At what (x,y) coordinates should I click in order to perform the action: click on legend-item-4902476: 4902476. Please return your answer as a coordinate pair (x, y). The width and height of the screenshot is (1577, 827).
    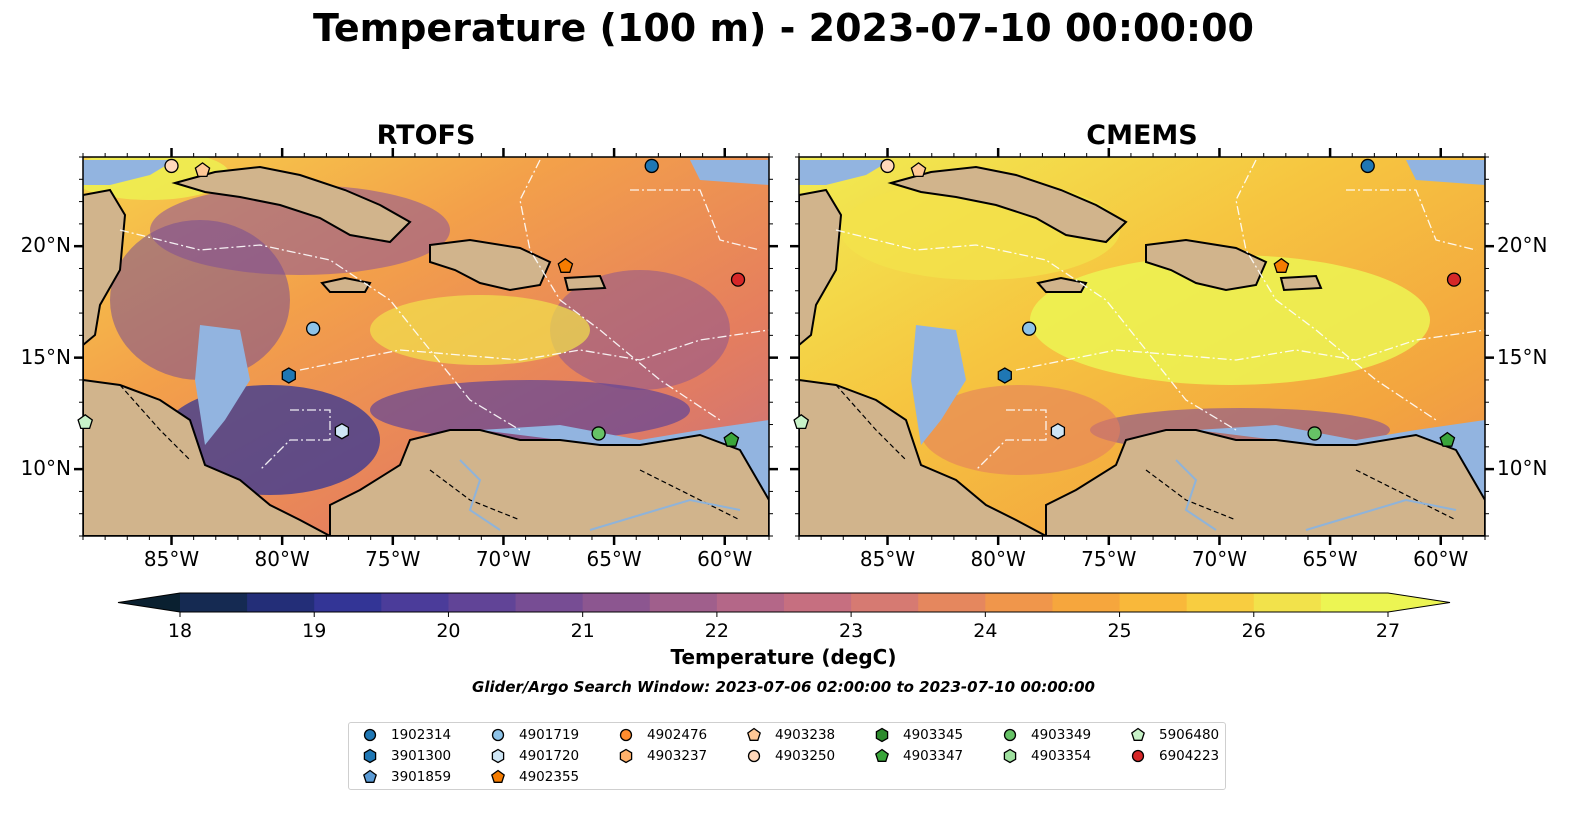
    Looking at the image, I should click on (662, 735).